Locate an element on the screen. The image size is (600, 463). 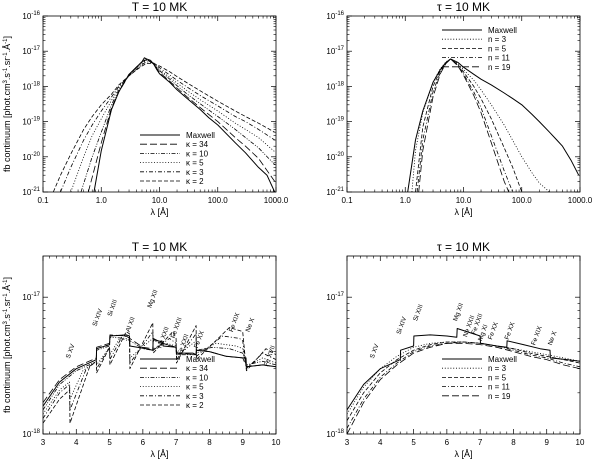
x-tick-label: 1.0 is located at coordinates (406, 200).